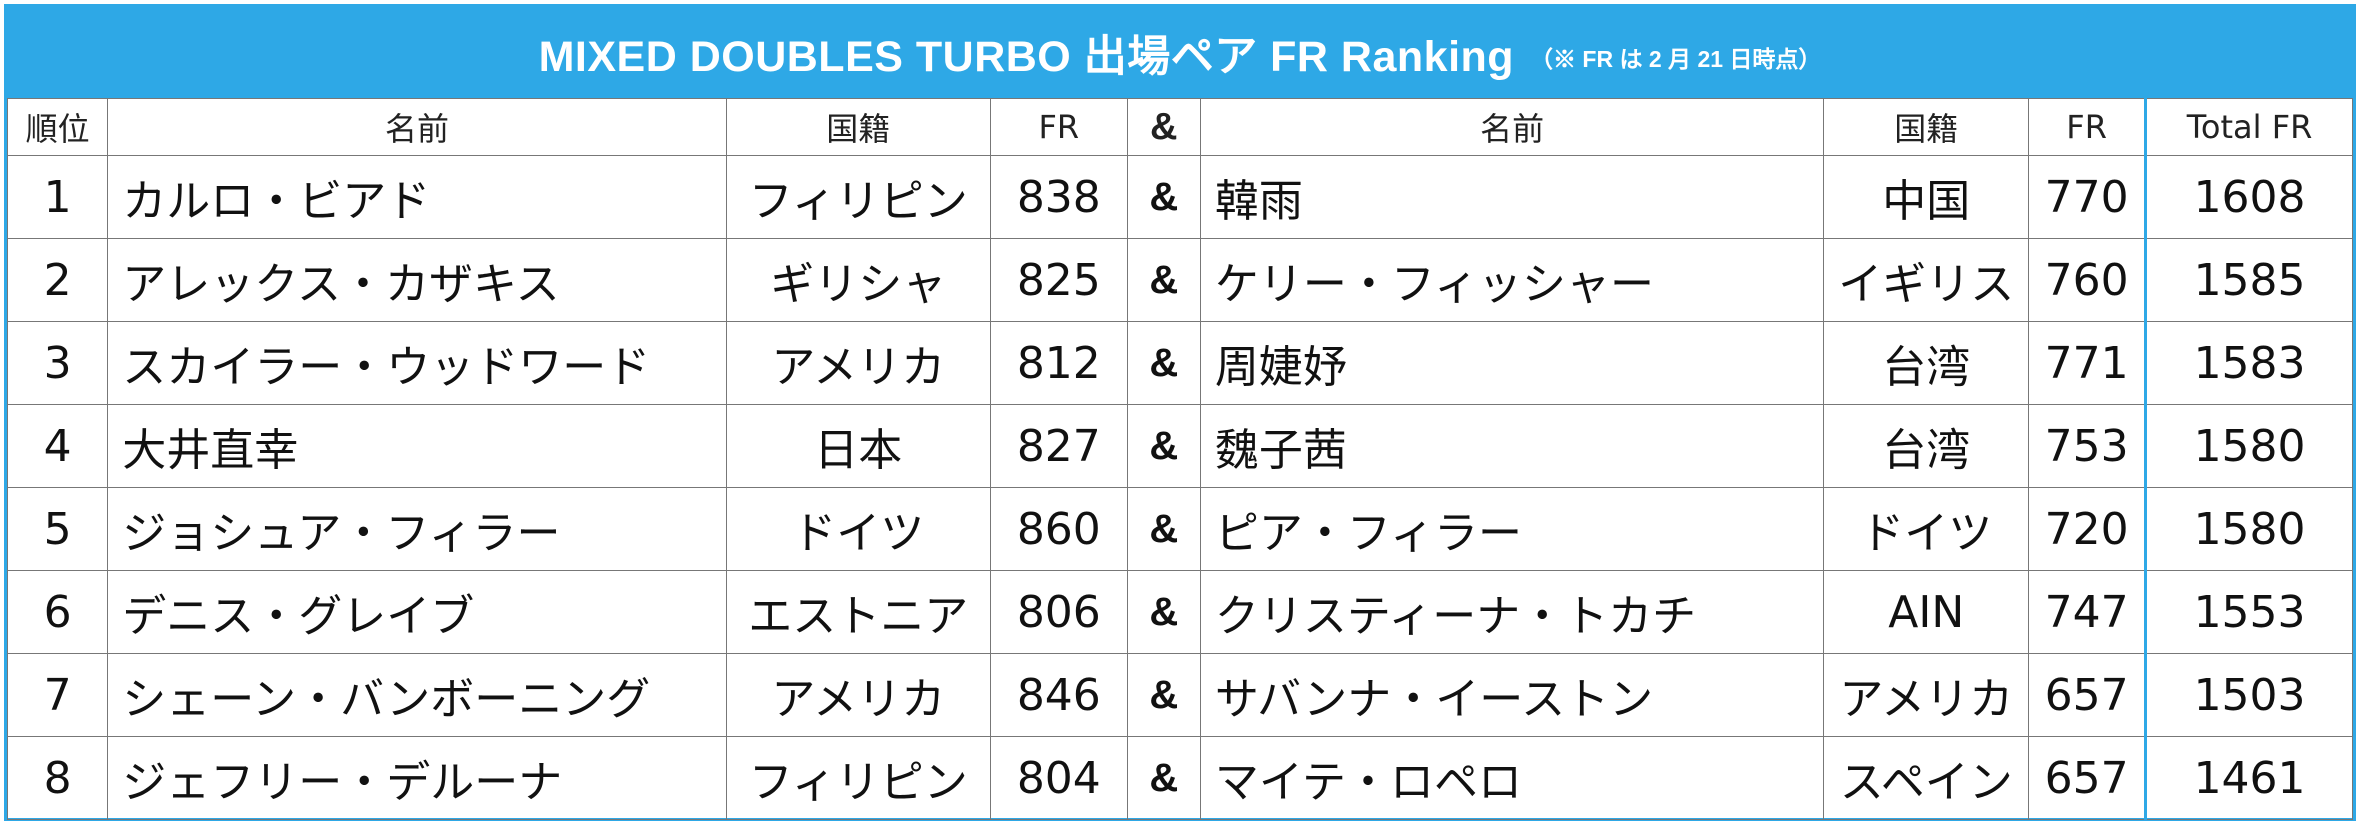 Image resolution: width=2362 pixels, height=827 pixels. Describe the element at coordinates (2087, 529) in the screenshot. I see `cell-fr-2: 720` at that location.